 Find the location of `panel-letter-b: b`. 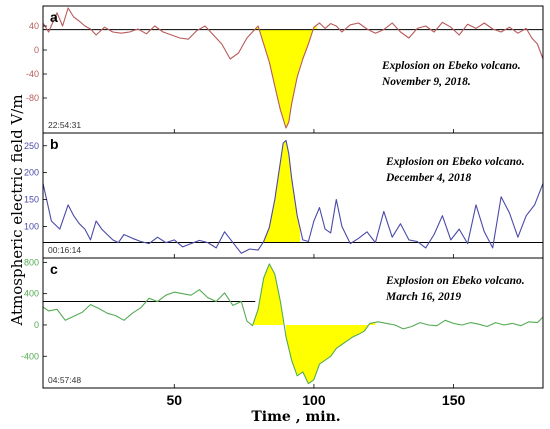

panel-letter-b: b is located at coordinates (54, 144).